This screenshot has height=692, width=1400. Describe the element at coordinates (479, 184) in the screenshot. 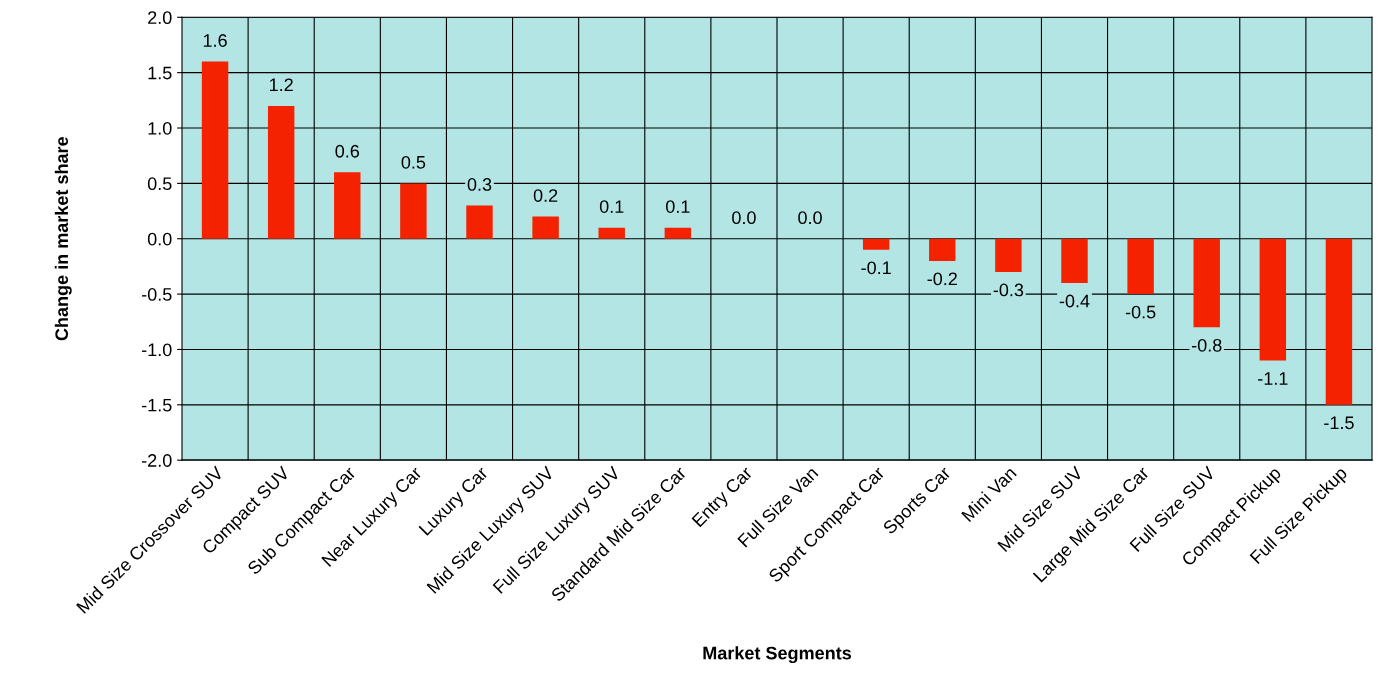

I see `data-label: 0.3` at that location.